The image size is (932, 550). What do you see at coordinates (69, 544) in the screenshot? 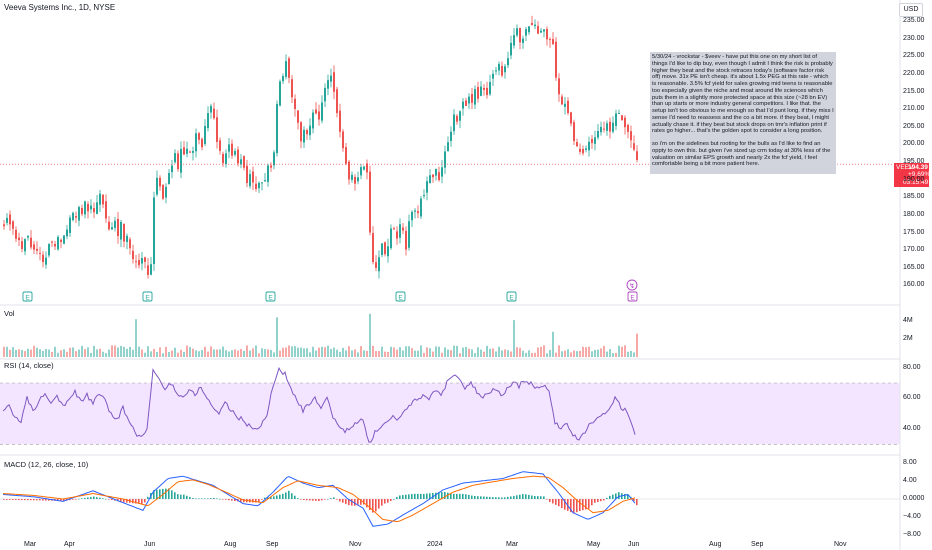
I see `x-axis-label: Apr` at bounding box center [69, 544].